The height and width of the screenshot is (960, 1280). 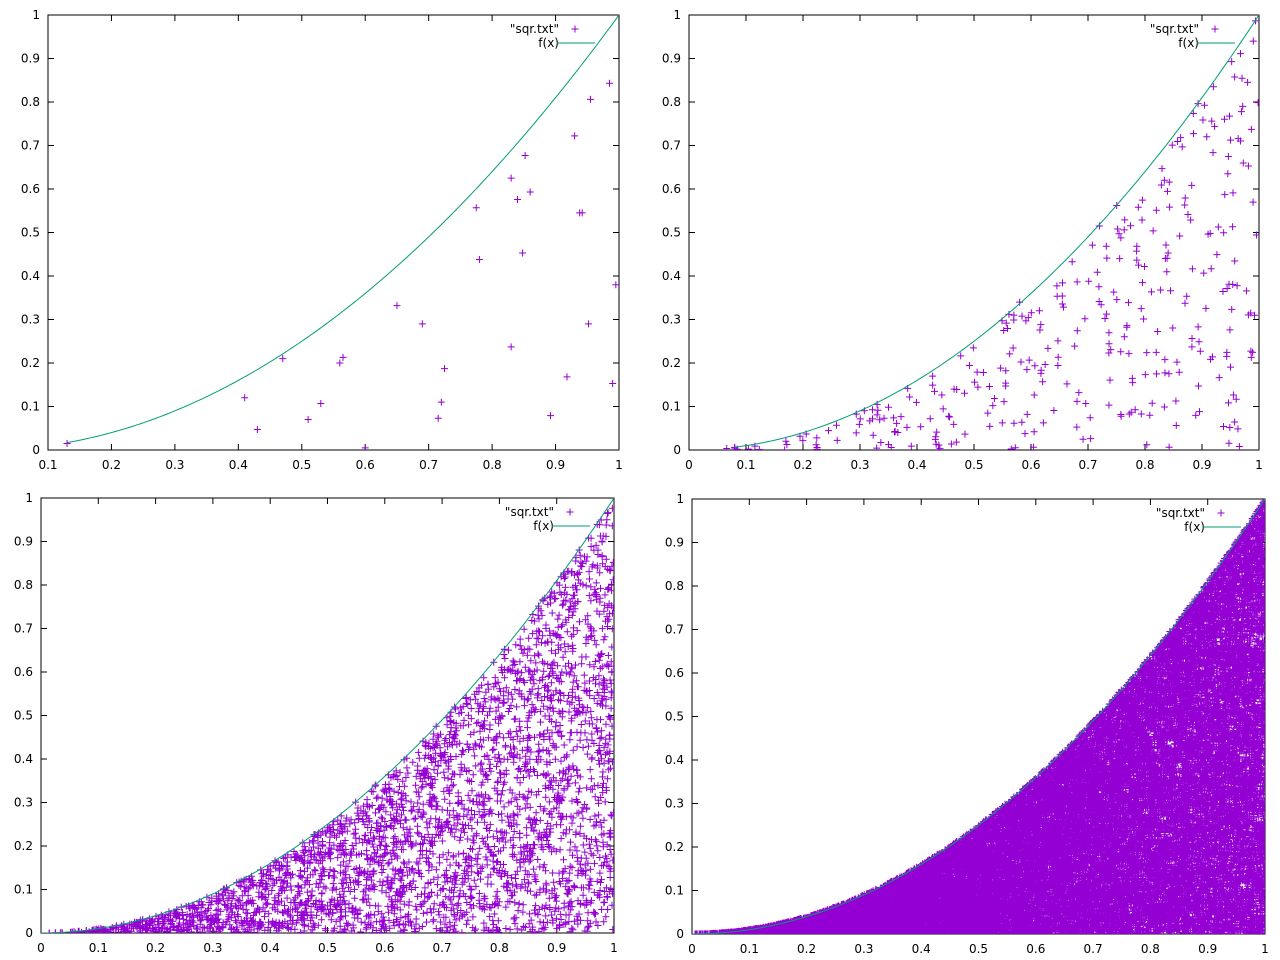 What do you see at coordinates (973, 465) in the screenshot?
I see `x-tick-label: 0.5` at bounding box center [973, 465].